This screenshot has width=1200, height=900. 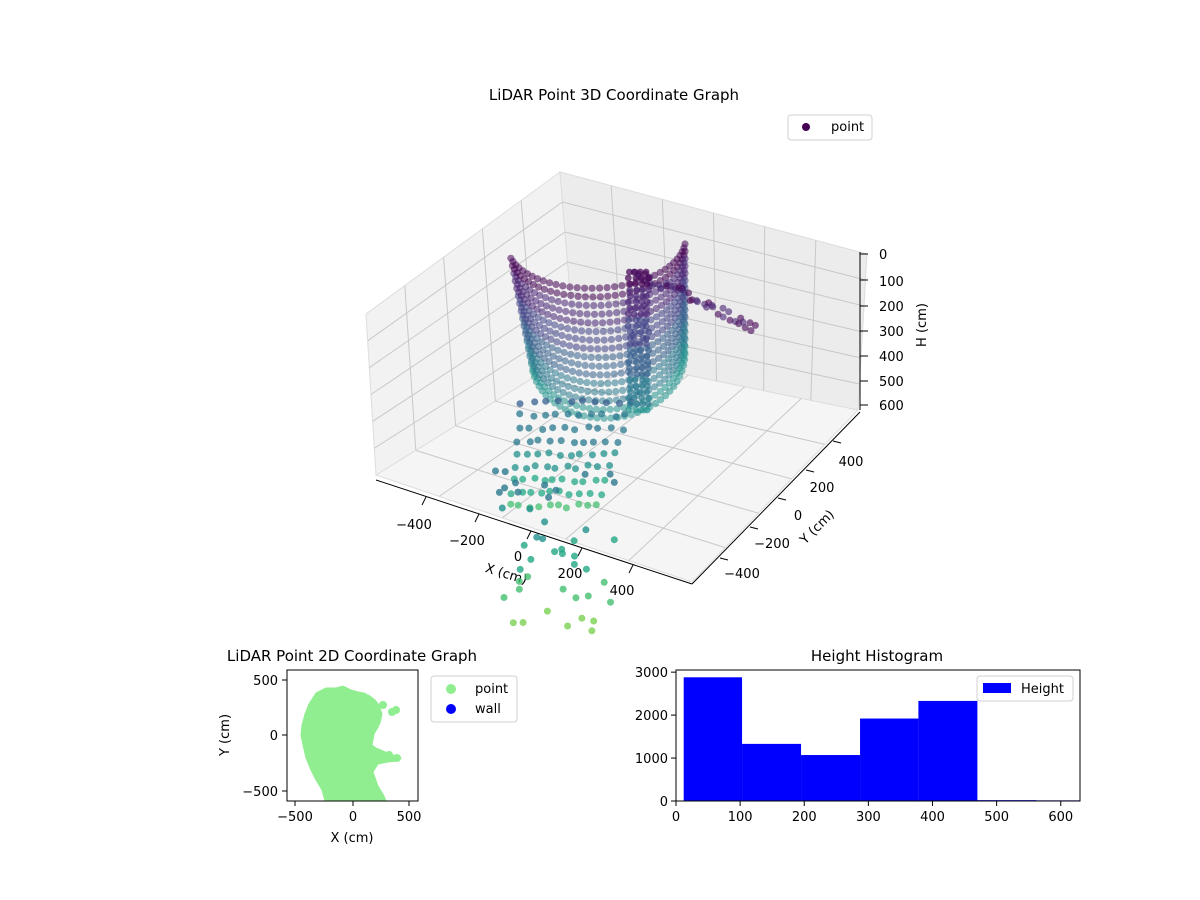 What do you see at coordinates (996, 817) in the screenshot?
I see `x-tick-label: 500` at bounding box center [996, 817].